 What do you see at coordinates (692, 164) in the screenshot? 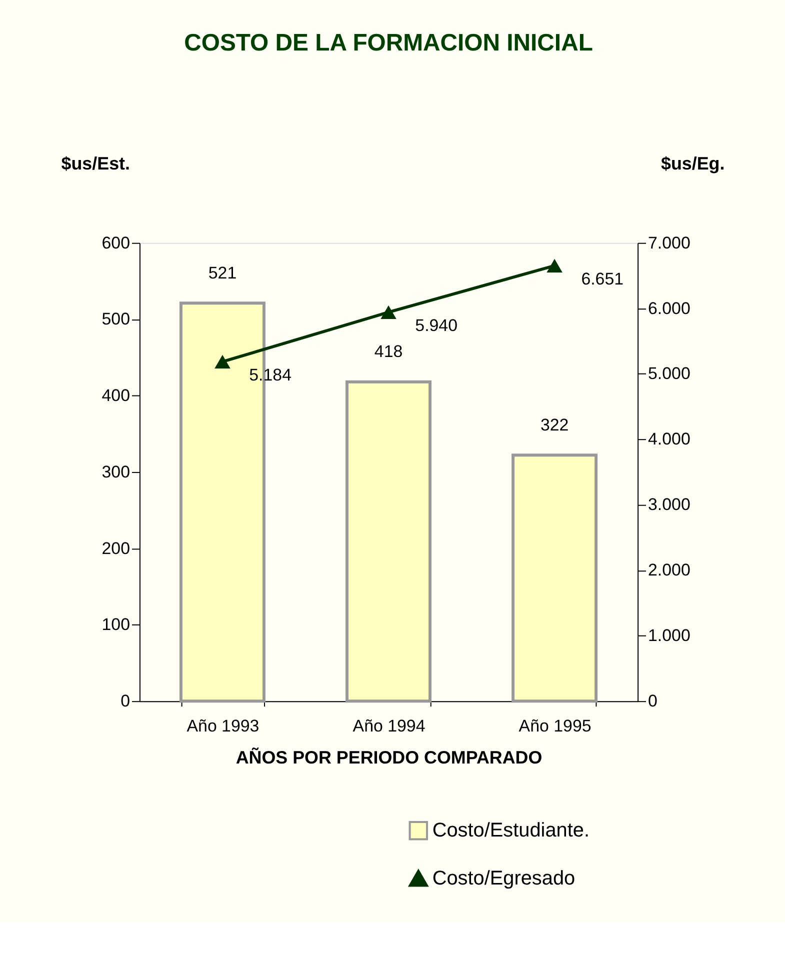
I see `y2-axis-title: $us/Eg.` at bounding box center [692, 164].